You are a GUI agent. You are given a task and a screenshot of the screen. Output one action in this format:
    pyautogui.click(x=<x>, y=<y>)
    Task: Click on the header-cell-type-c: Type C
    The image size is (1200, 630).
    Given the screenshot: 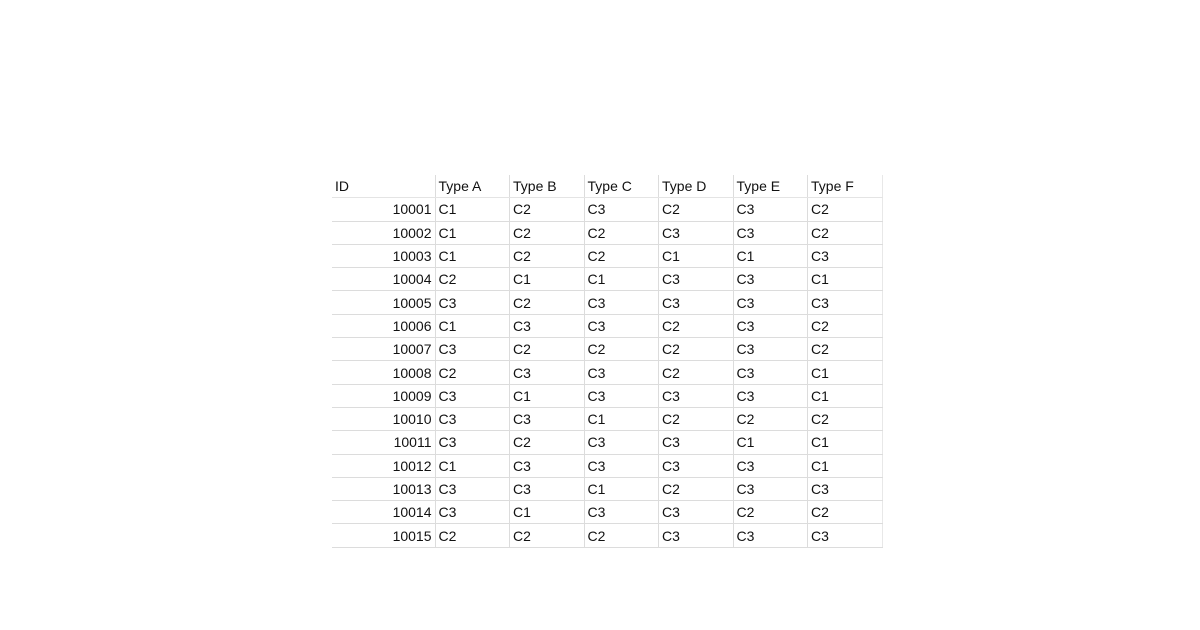 What is the action you would take?
    pyautogui.click(x=621, y=187)
    